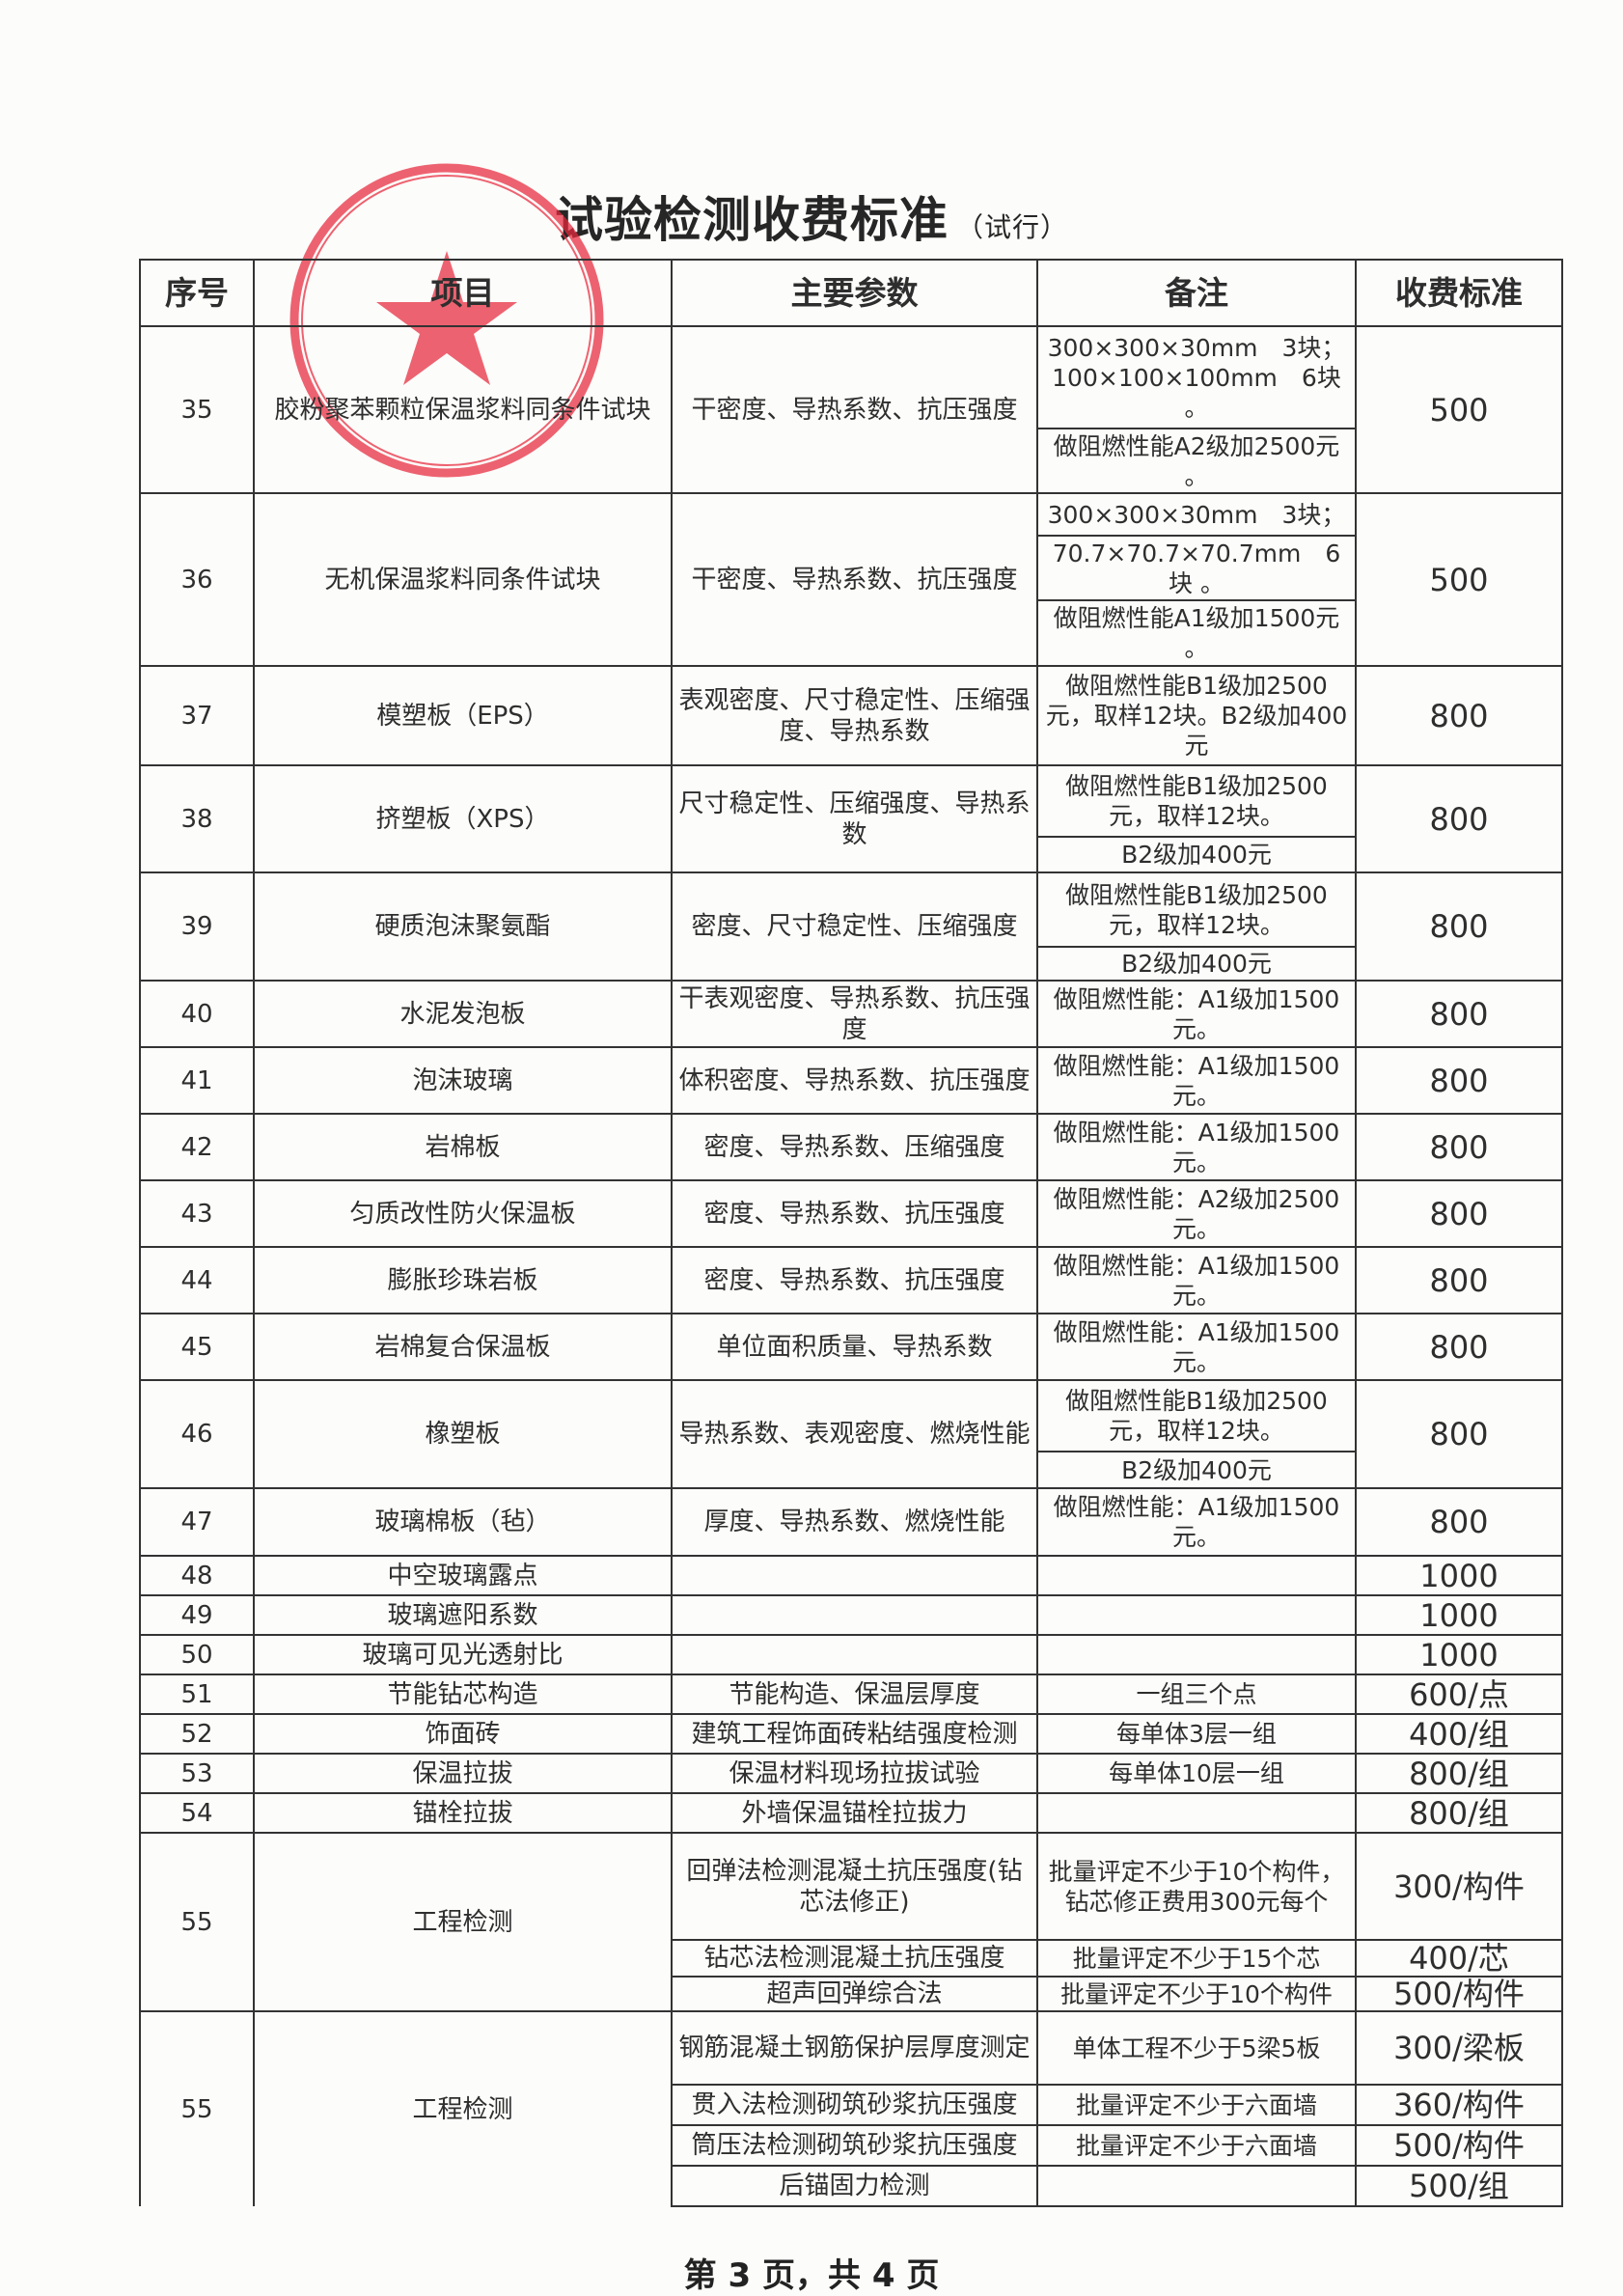  What do you see at coordinates (855, 2048) in the screenshot?
I see `row-params: 钢筋混凝土钢筋保护层厚度测定` at bounding box center [855, 2048].